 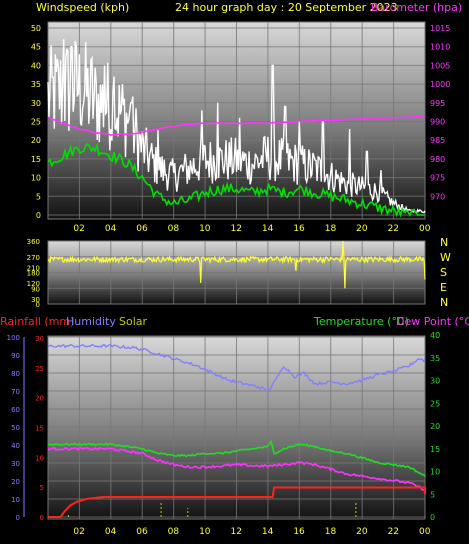 I want to click on wind-direction-line, so click(x=236, y=264).